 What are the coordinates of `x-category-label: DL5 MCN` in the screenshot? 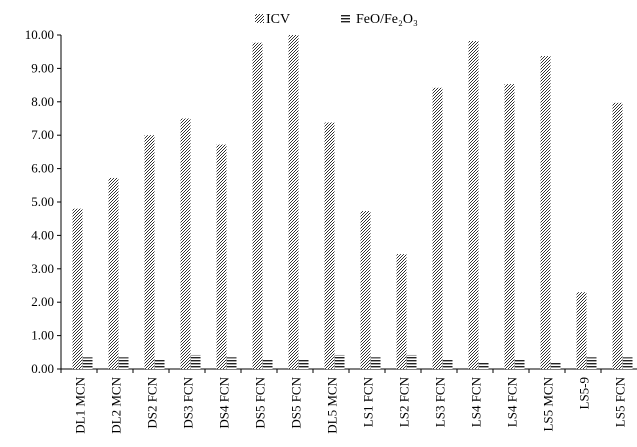 It's located at (331, 404).